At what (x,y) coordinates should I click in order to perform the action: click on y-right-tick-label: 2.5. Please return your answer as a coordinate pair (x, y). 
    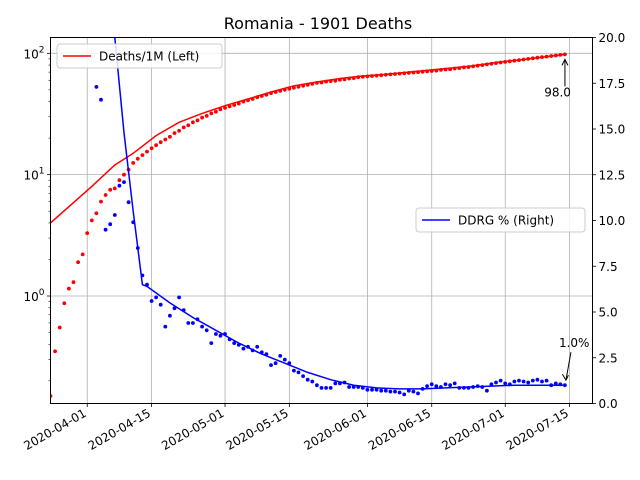
    Looking at the image, I should click on (608, 358).